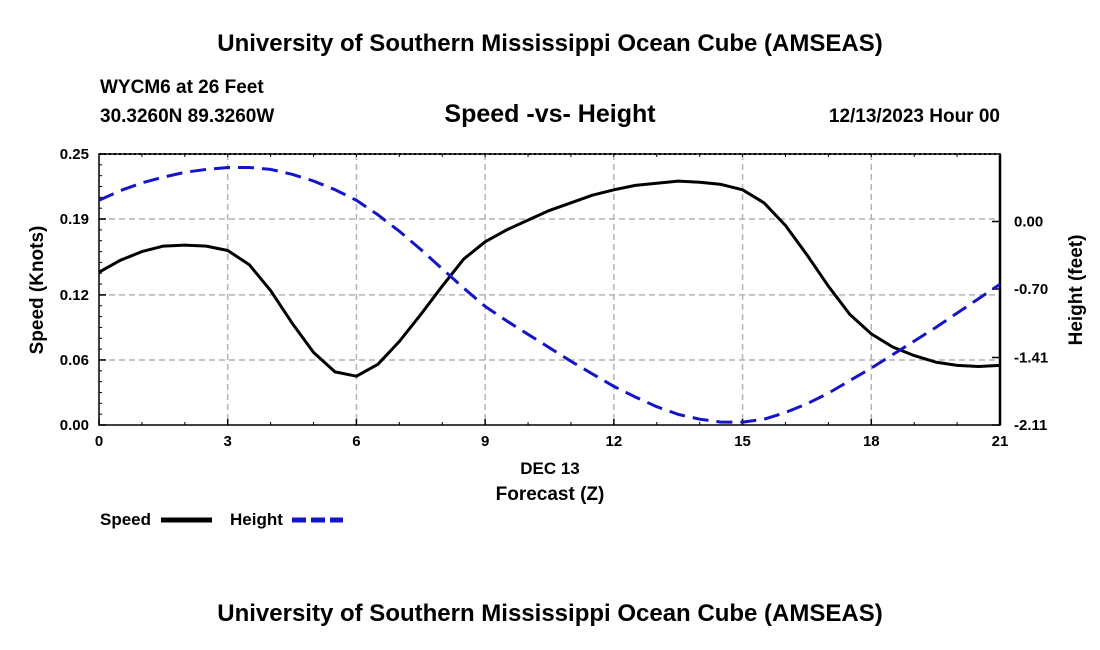  What do you see at coordinates (228, 441) in the screenshot?
I see `x-tick-label: 3` at bounding box center [228, 441].